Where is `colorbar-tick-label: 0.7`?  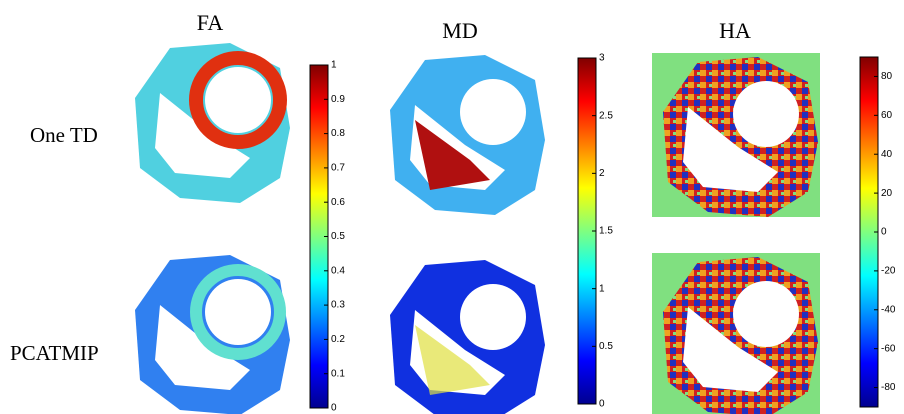 colorbar-tick-label: 0.7 is located at coordinates (338, 168).